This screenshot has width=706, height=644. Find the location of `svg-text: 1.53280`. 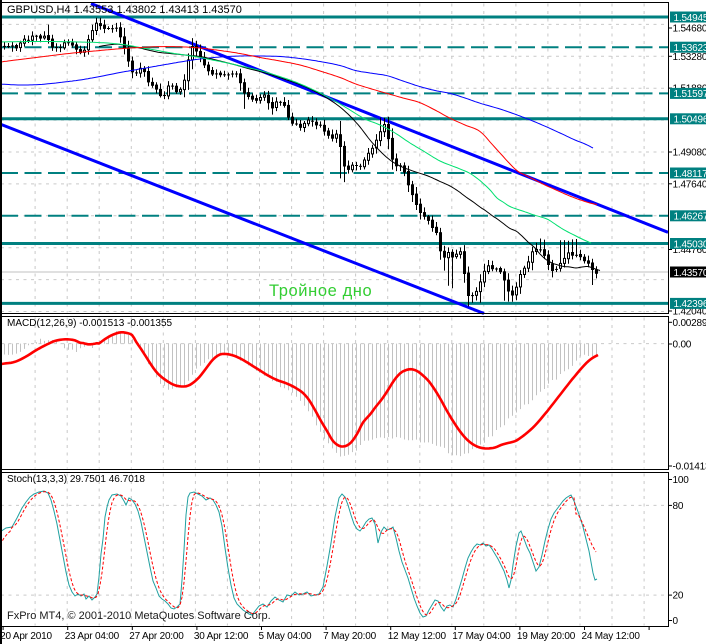

svg-text: 1.53280 is located at coordinates (689, 57).